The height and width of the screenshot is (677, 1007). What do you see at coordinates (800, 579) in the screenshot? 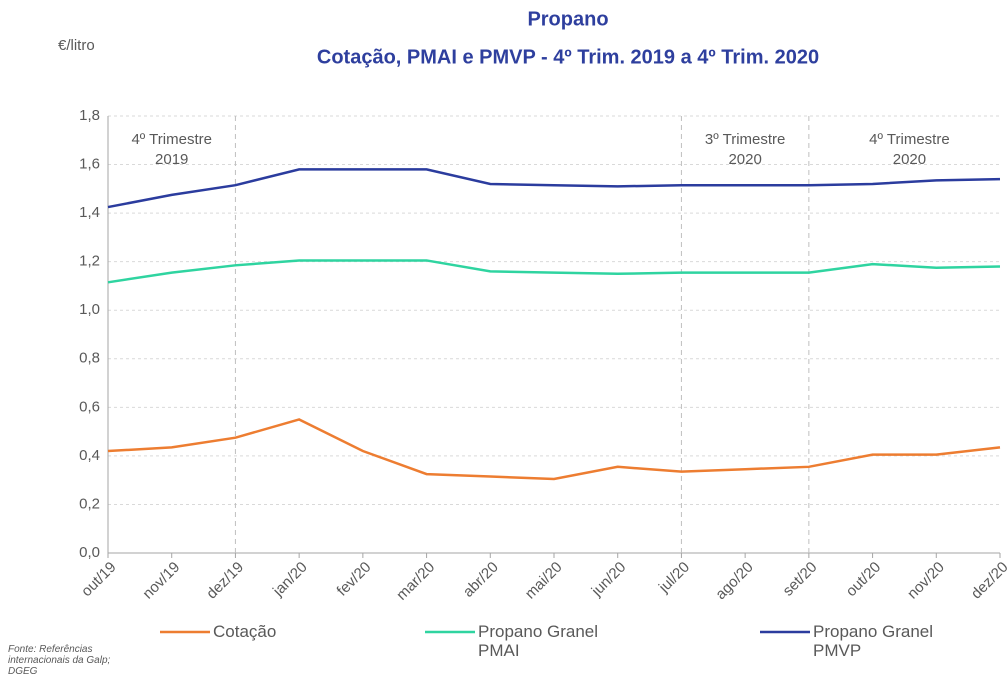
I see `x-tick-label: set/20` at bounding box center [800, 579].